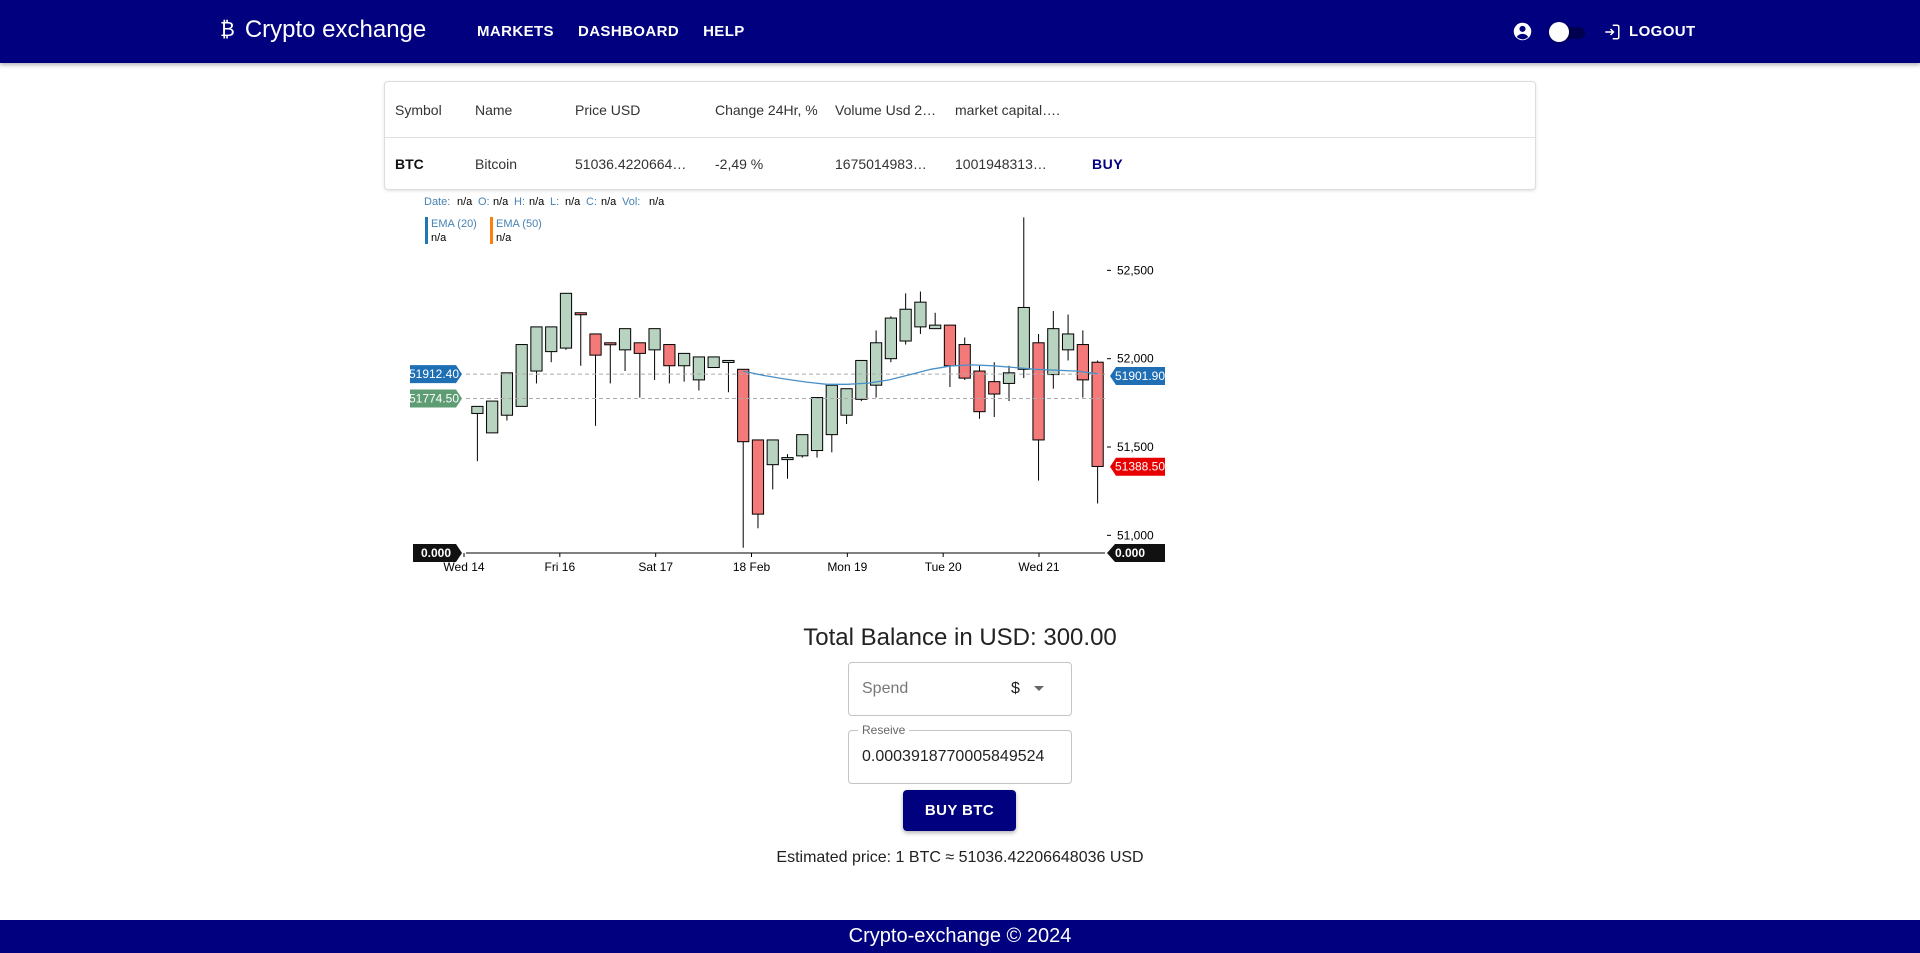 The image size is (1920, 953). Describe the element at coordinates (494, 109) in the screenshot. I see `col-name: Name` at that location.